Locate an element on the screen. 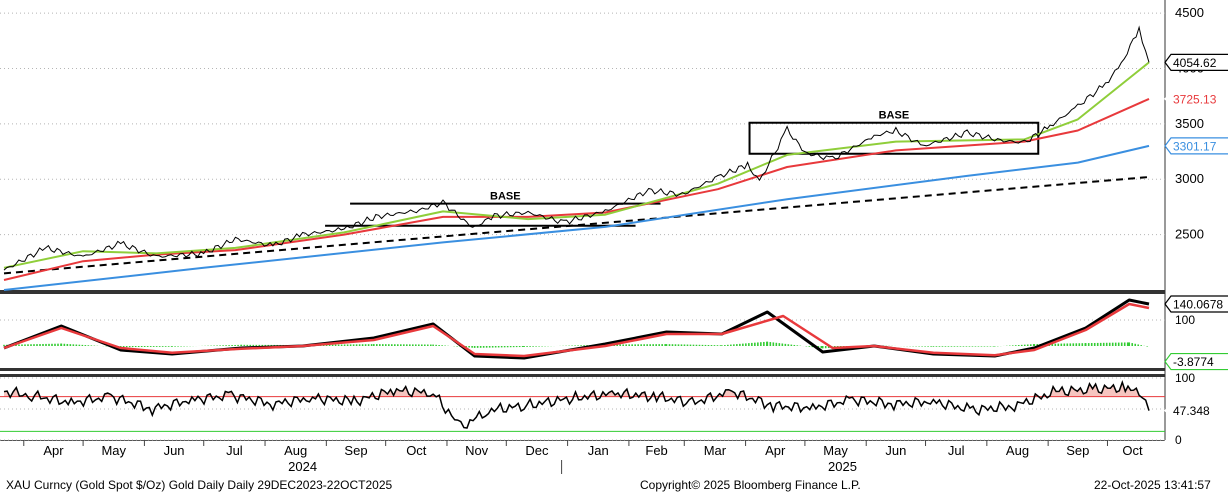 The image size is (1228, 494). rsi-y-tick-label: 0 is located at coordinates (1178, 440).